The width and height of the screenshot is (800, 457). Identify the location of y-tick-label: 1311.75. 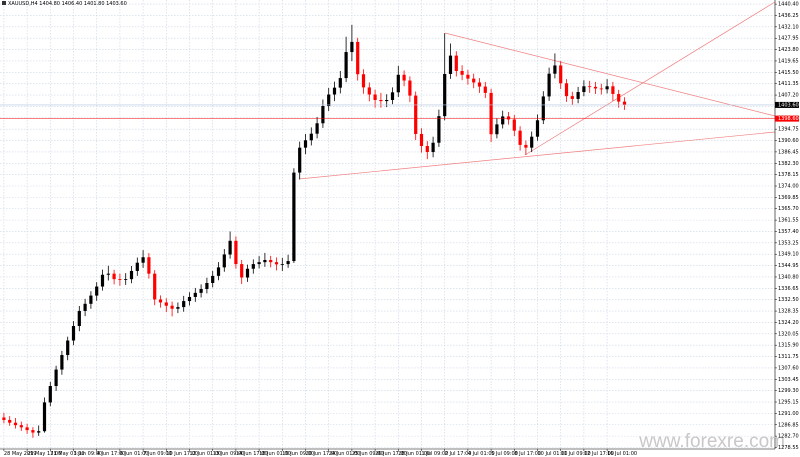
(788, 357).